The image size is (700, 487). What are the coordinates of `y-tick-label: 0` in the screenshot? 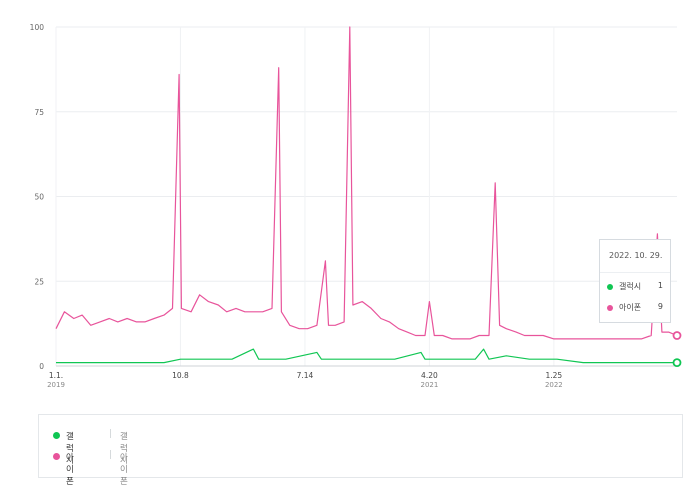 It's located at (41, 366).